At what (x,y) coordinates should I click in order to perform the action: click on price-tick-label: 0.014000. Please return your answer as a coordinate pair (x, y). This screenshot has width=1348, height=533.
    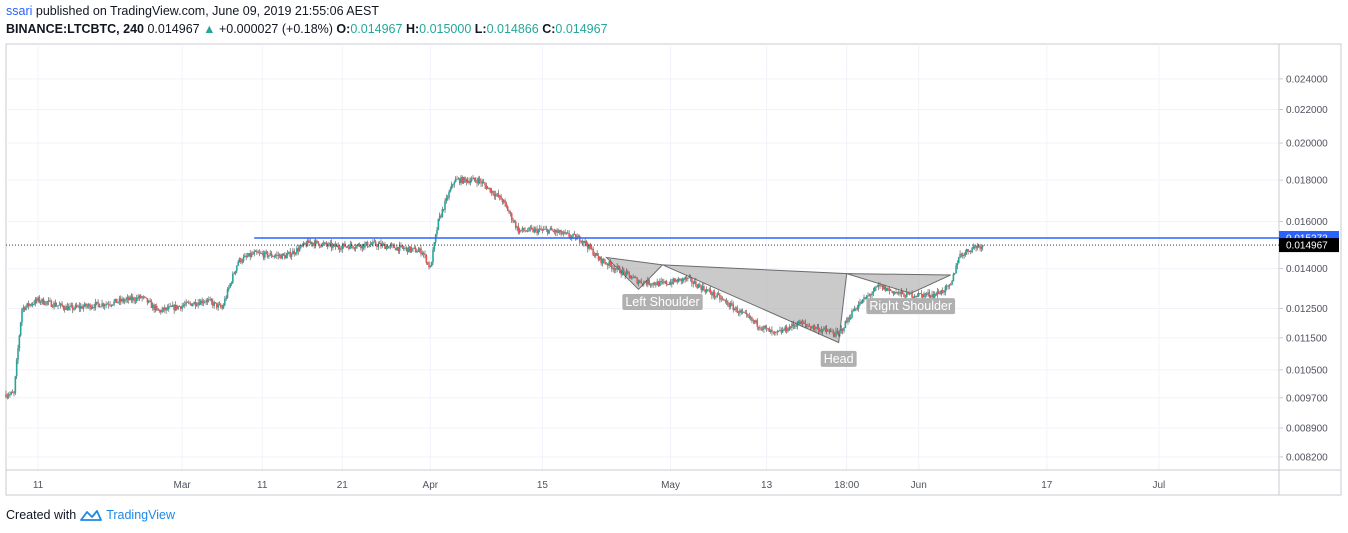
    Looking at the image, I should click on (1307, 269).